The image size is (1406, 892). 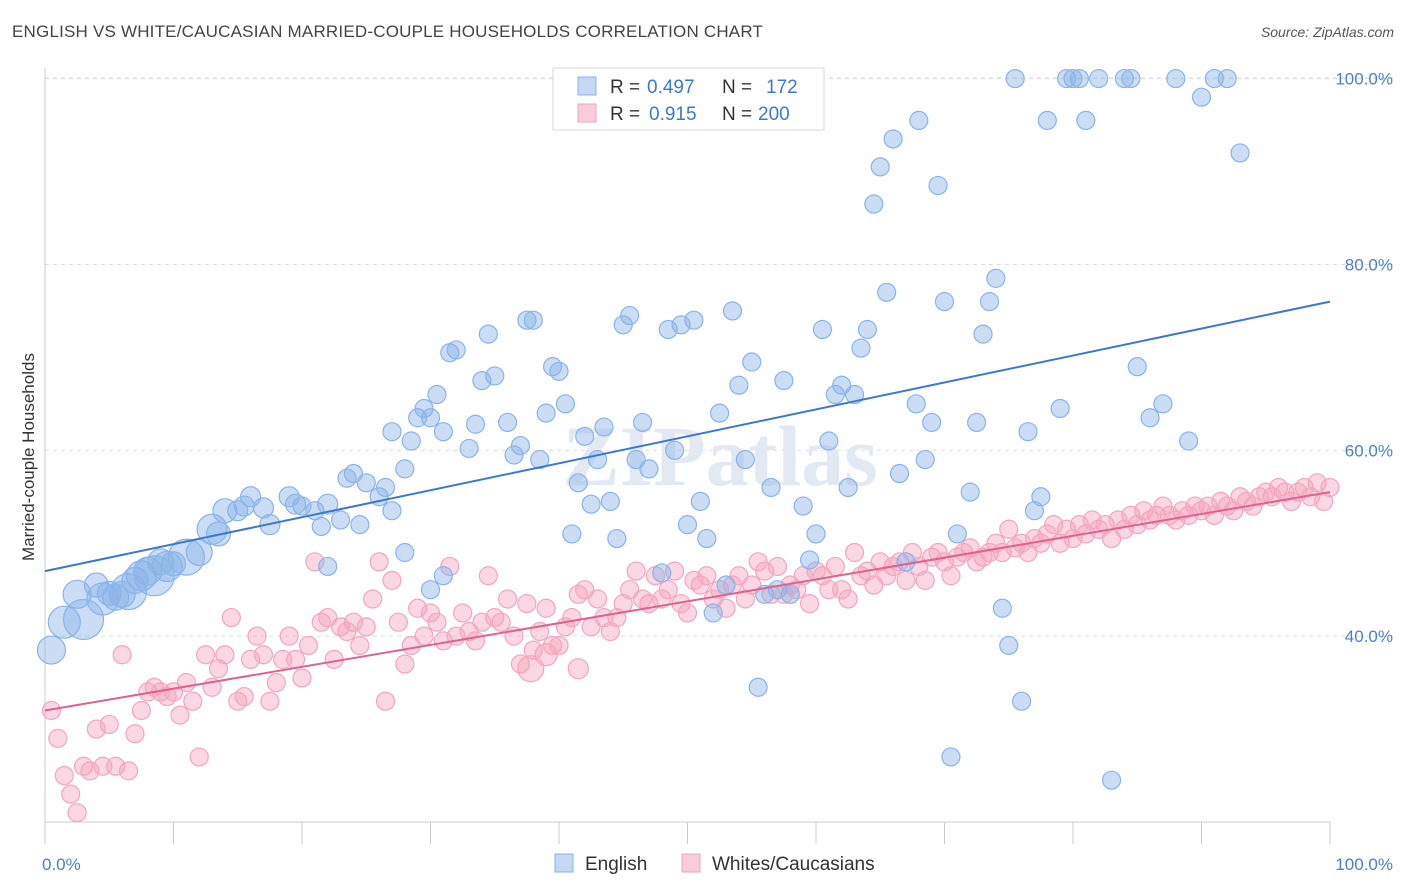 I want to click on legend-n-label-whites: N =, so click(x=737, y=114).